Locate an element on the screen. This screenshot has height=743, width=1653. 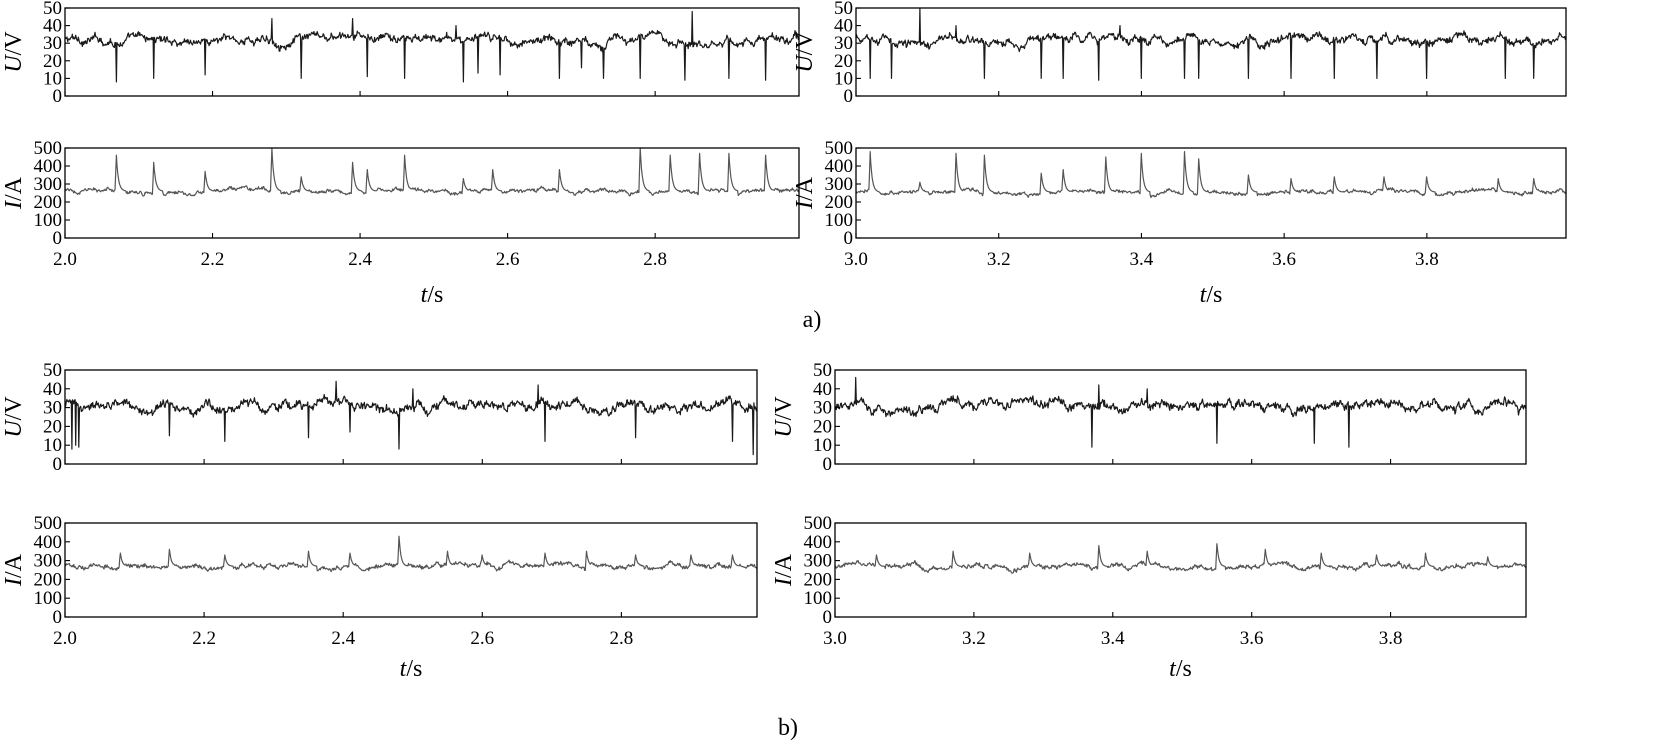
x-tick-label: 2.6 is located at coordinates (482, 638).